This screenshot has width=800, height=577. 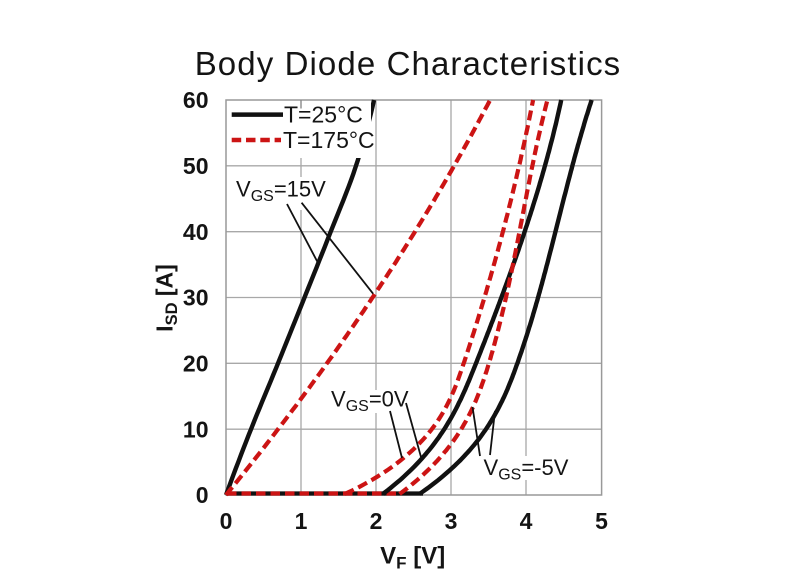 I want to click on svg-text: 30, so click(x=196, y=298).